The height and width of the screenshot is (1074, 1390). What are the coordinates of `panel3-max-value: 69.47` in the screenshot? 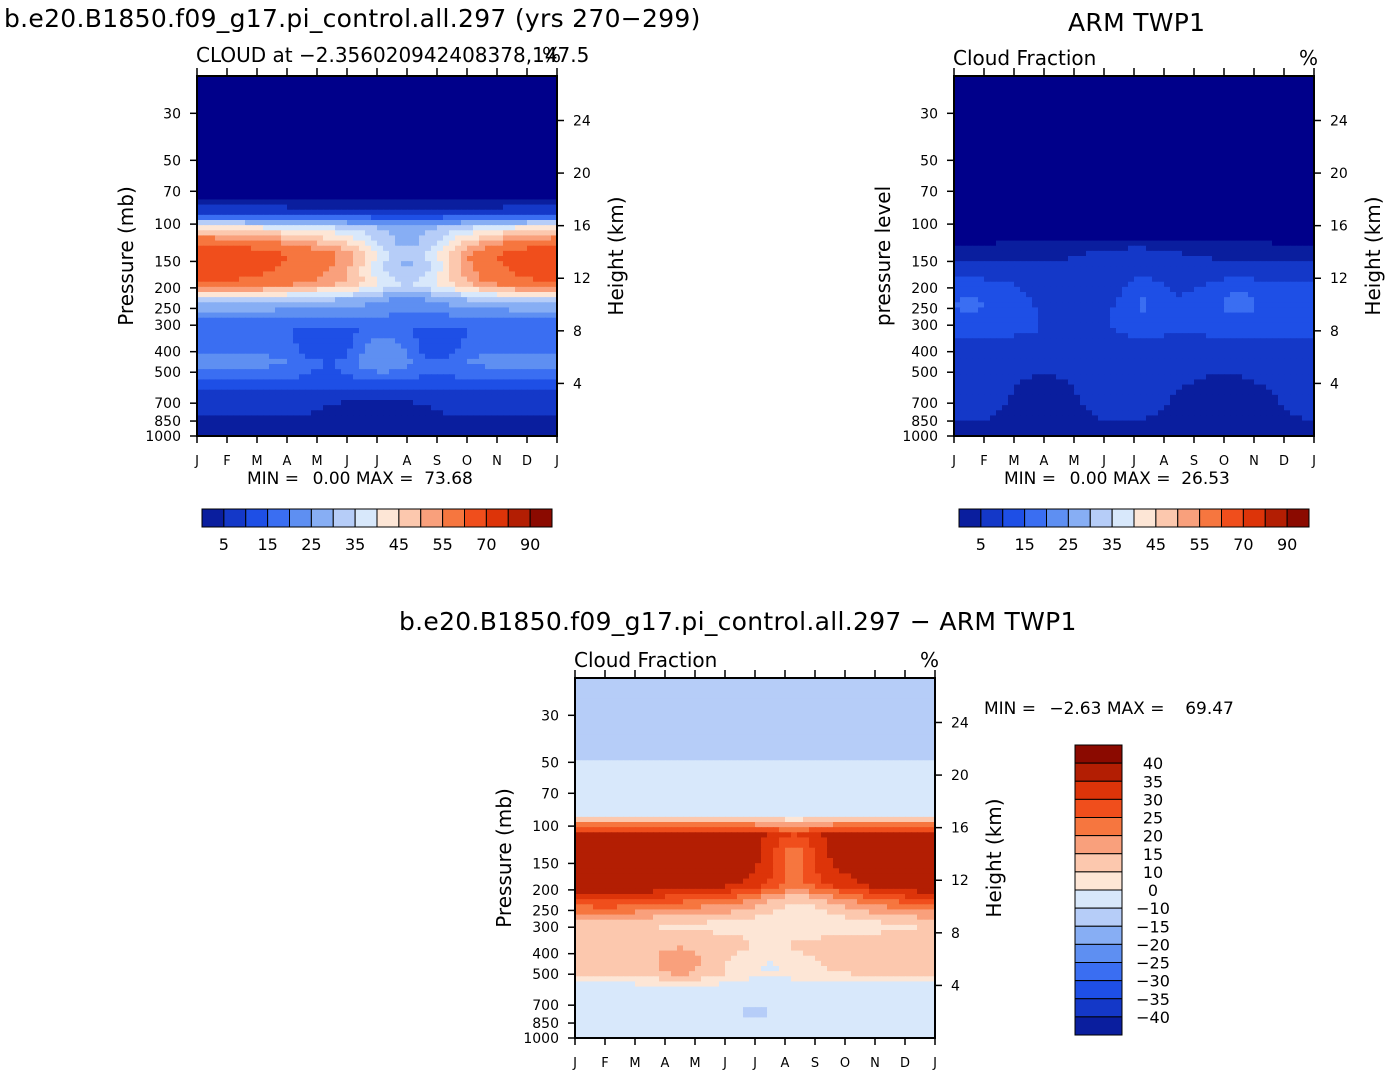 It's located at (1209, 709).